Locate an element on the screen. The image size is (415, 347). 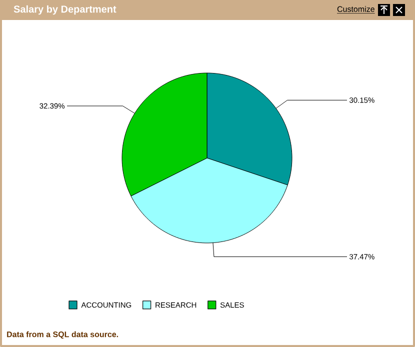
text: Data from a SQL data source. is located at coordinates (62, 335).